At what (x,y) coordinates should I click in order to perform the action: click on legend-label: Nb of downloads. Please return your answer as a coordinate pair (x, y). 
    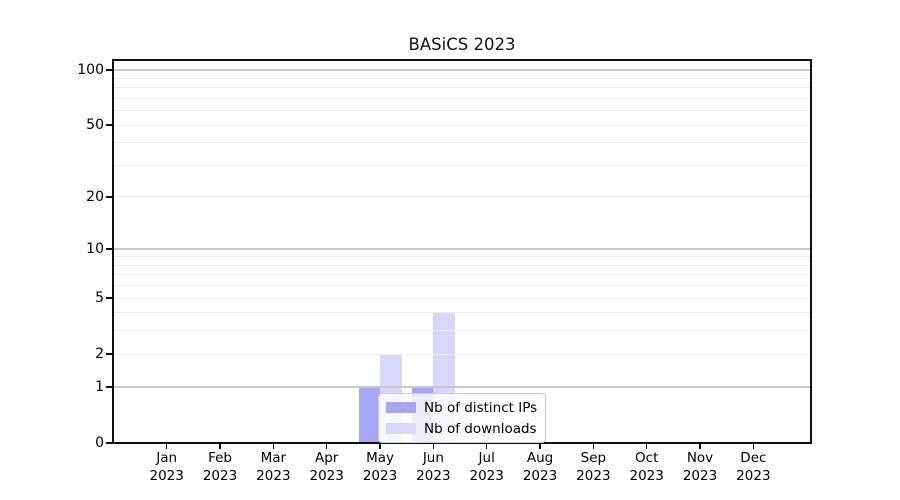
    Looking at the image, I should click on (480, 428).